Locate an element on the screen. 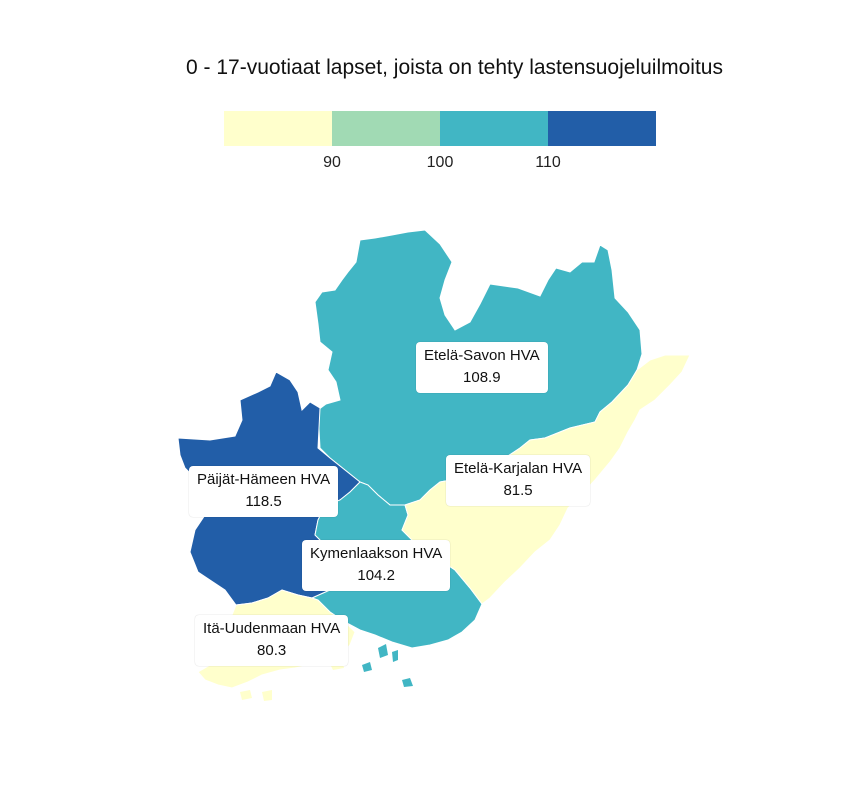 The image size is (864, 792). region-label-ita-uusimaa: Itä-Uudenmaan HVA 80.3 is located at coordinates (272, 640).